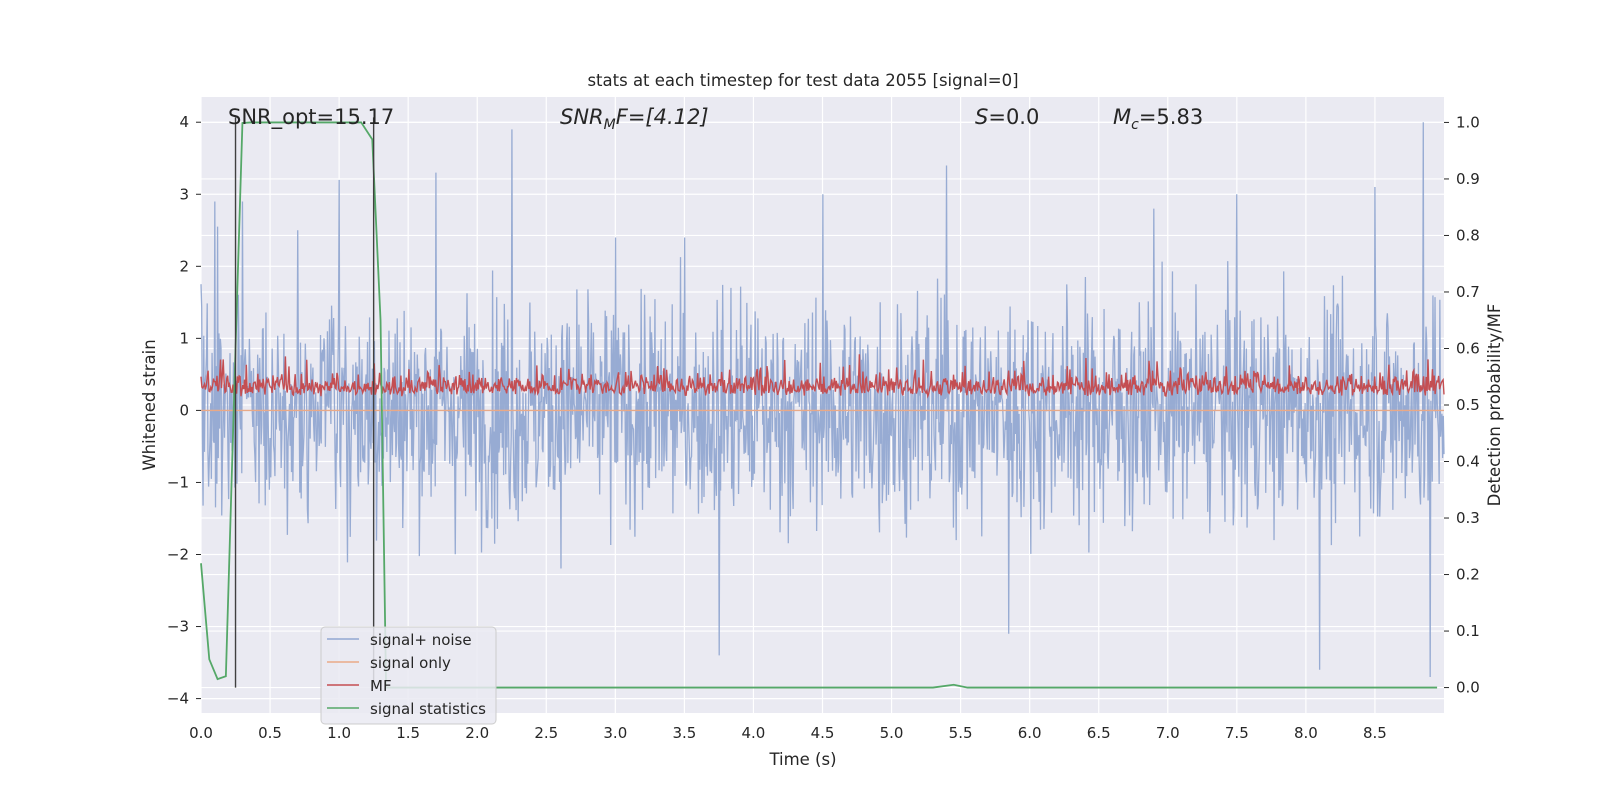 The image size is (1600, 800). I want to click on annotation-snr-mf: SNRMF=[4.12], so click(634, 119).